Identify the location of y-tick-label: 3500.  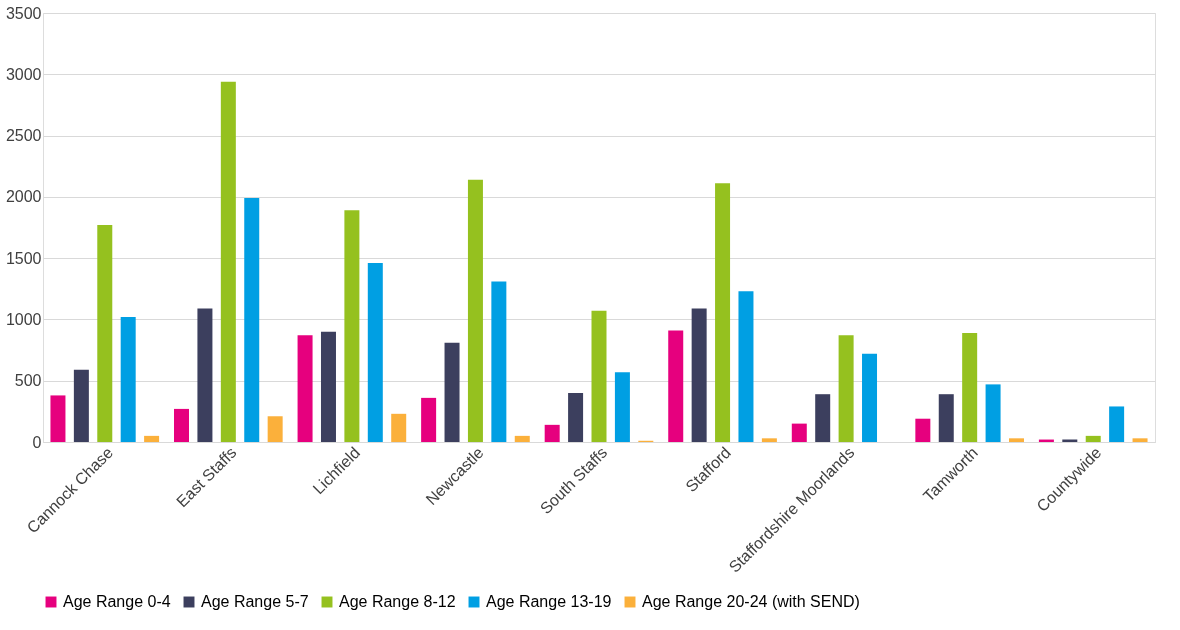
(23, 13).